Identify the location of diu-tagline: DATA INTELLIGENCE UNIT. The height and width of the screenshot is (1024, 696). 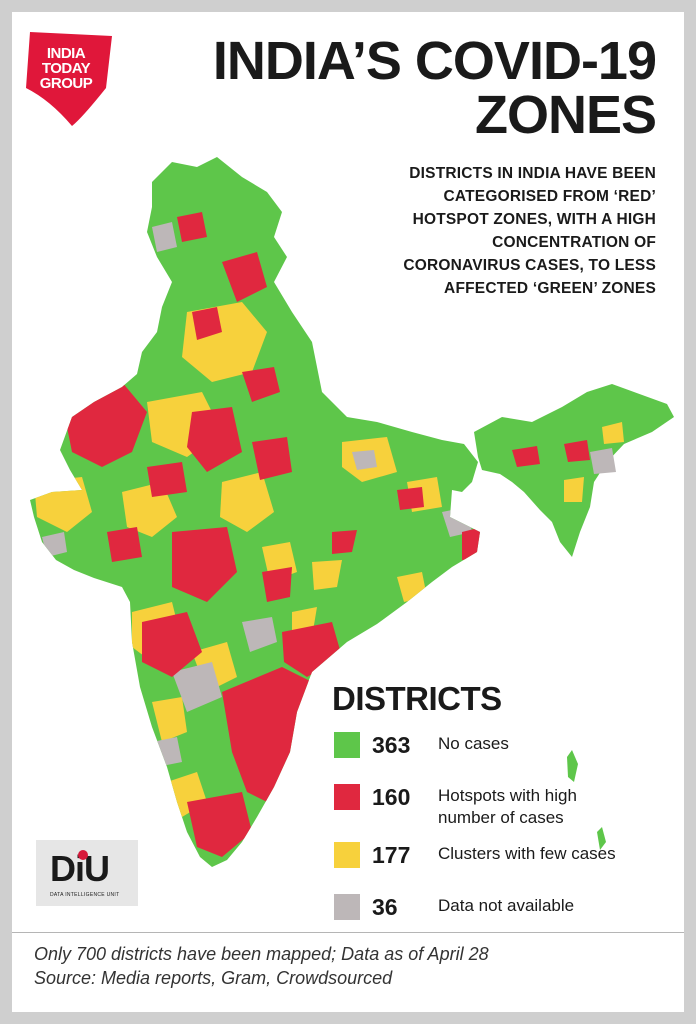
(85, 895).